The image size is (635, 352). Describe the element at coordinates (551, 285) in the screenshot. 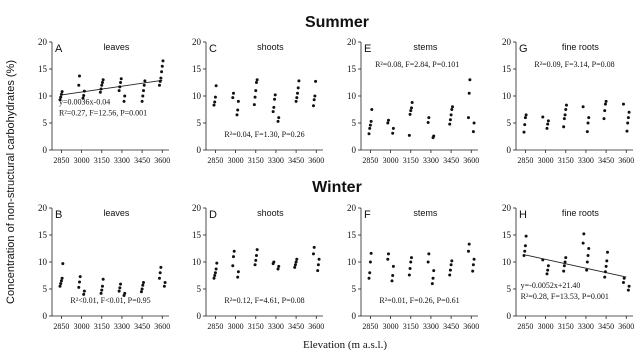

I see `stats-annotation: y=-0.0052x+21.40` at that location.